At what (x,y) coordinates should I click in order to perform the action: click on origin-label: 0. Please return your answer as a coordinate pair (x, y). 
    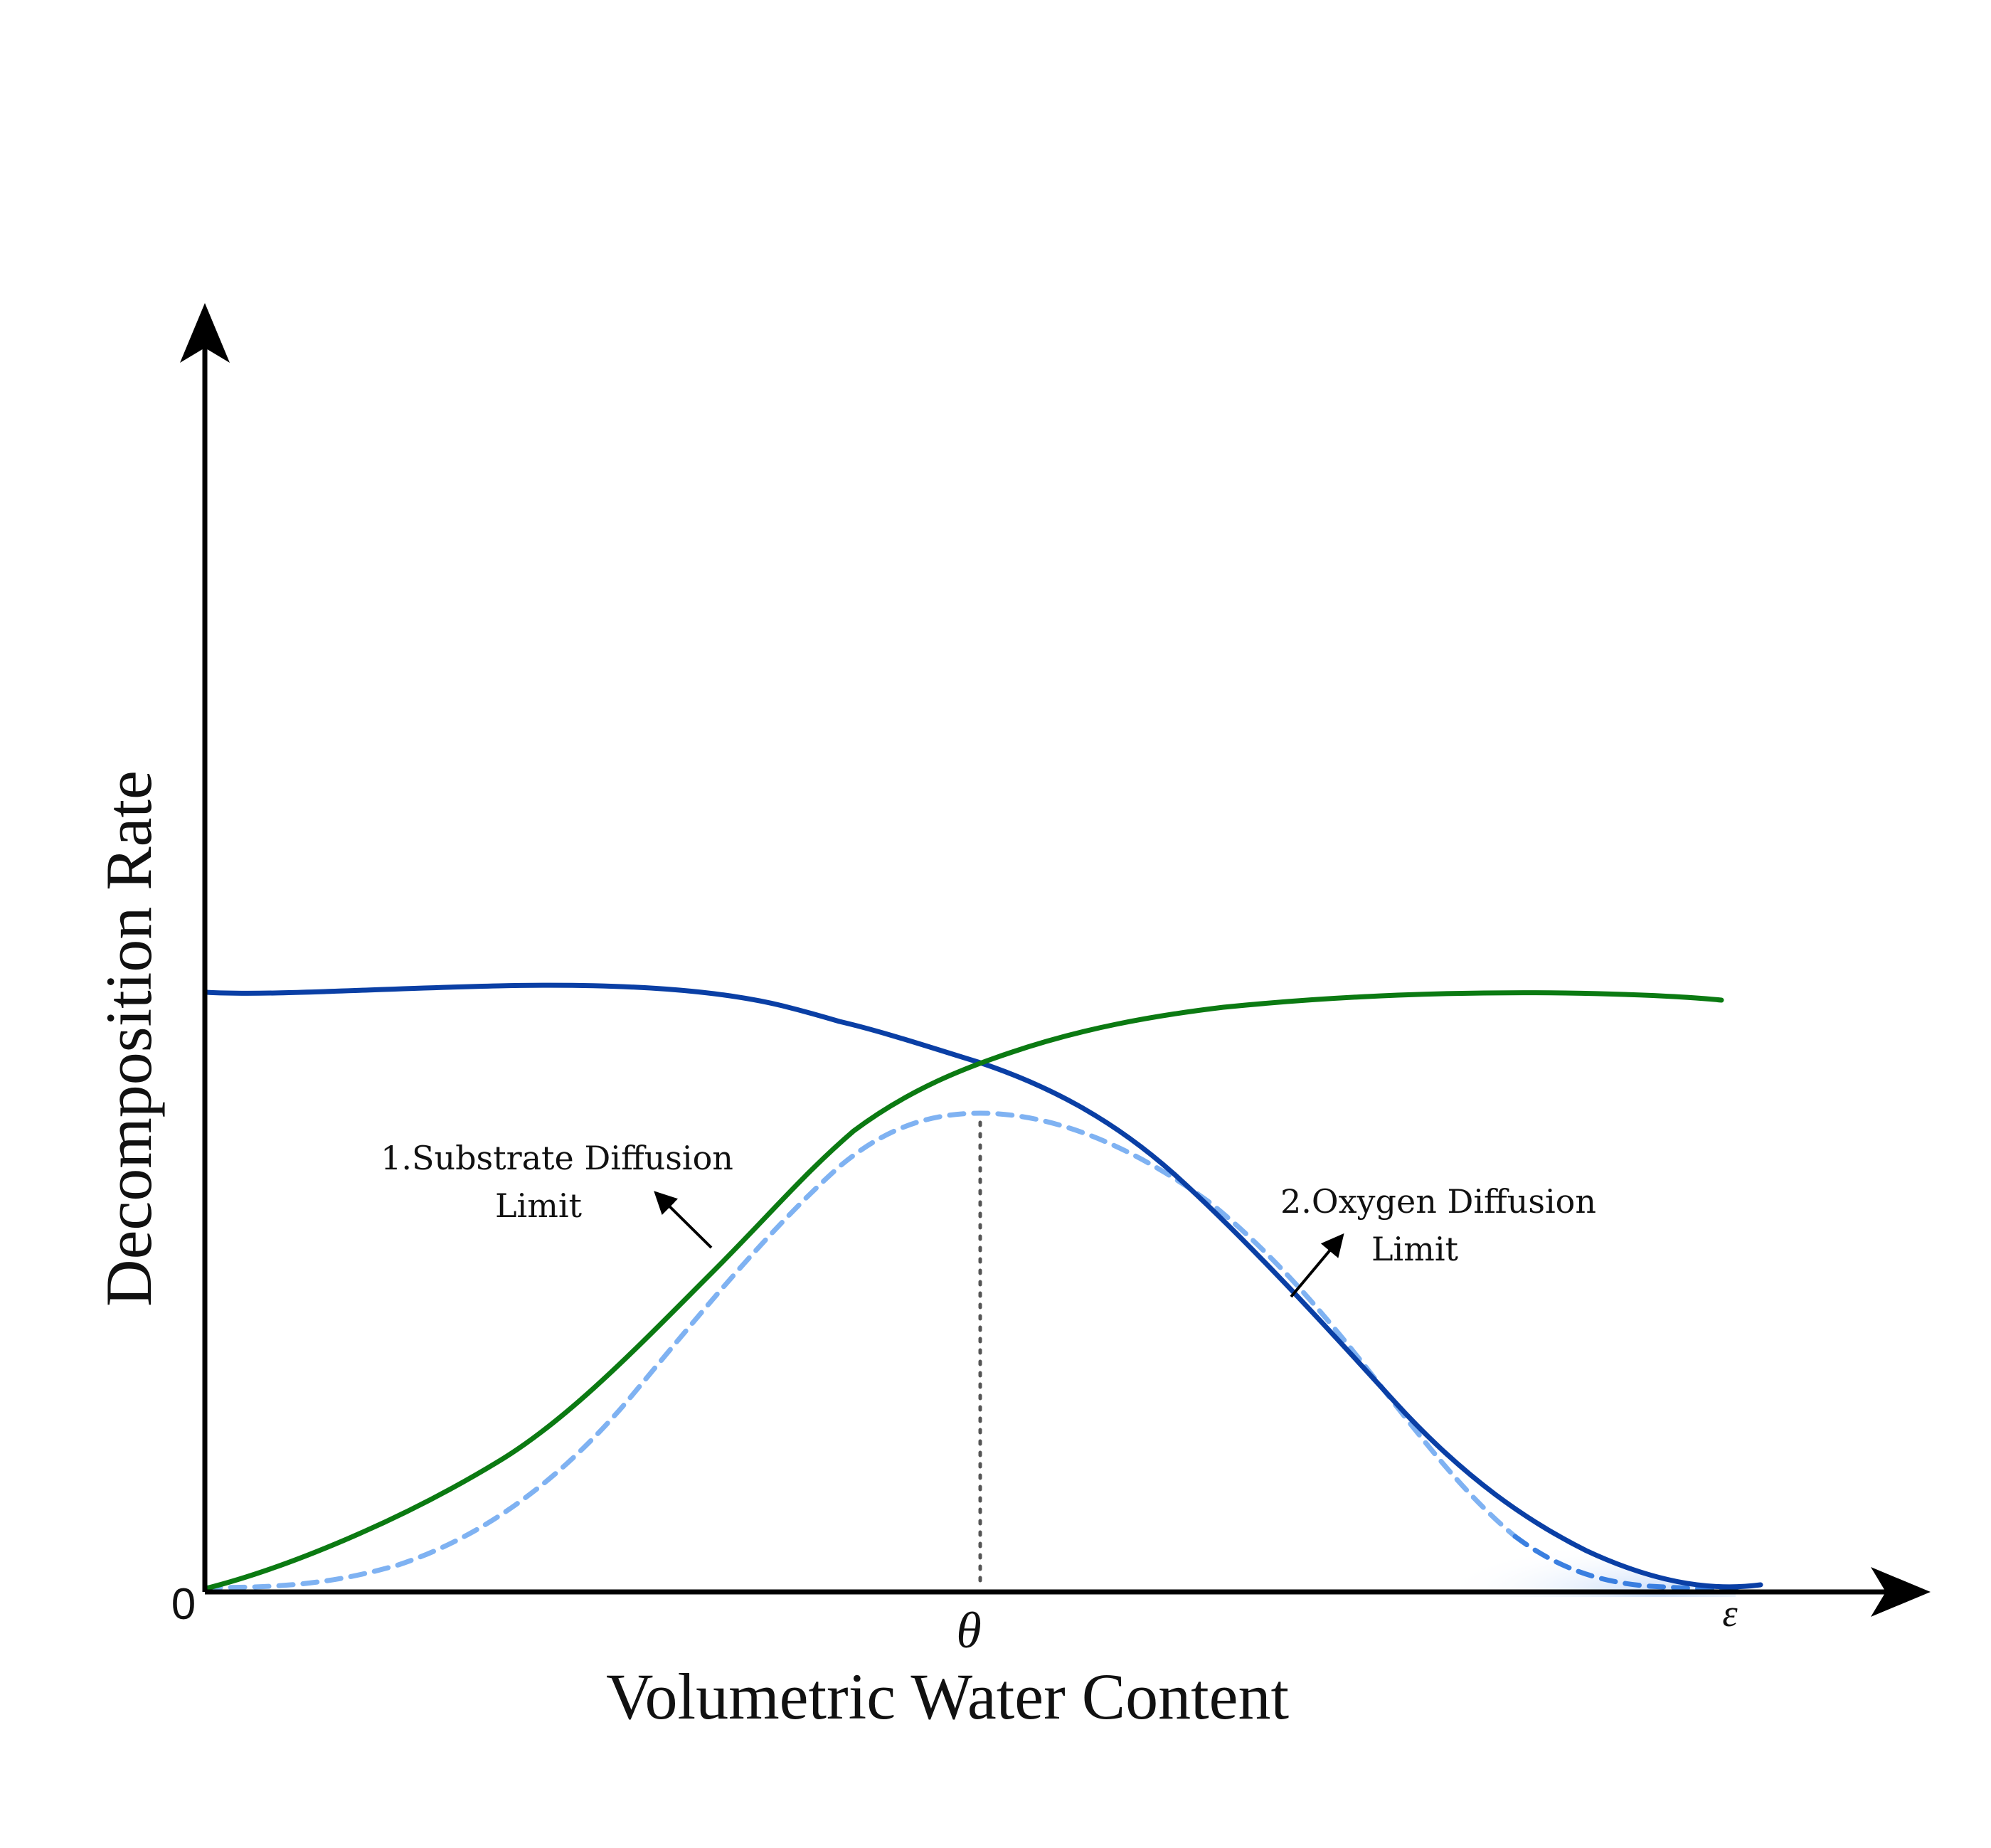
    Looking at the image, I should click on (183, 1604).